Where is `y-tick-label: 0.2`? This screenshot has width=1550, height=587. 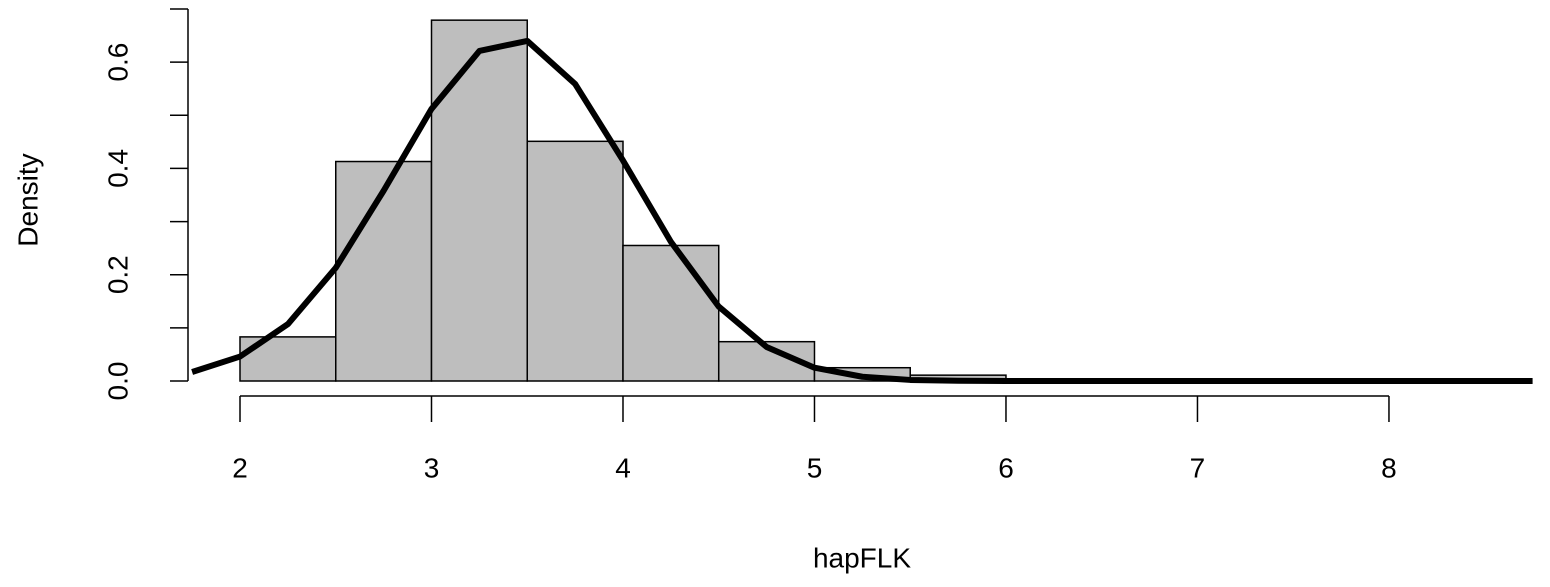 y-tick-label: 0.2 is located at coordinates (117, 274).